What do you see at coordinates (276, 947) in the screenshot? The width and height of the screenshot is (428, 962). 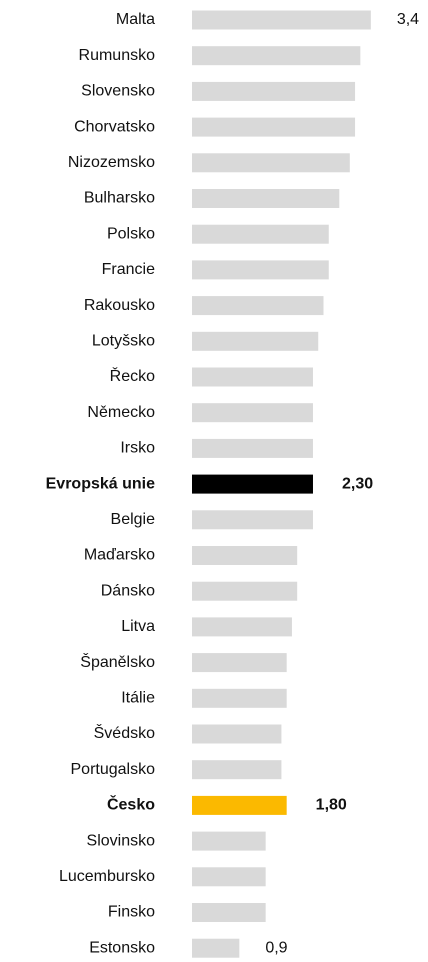 I see `value-label: 0,9` at bounding box center [276, 947].